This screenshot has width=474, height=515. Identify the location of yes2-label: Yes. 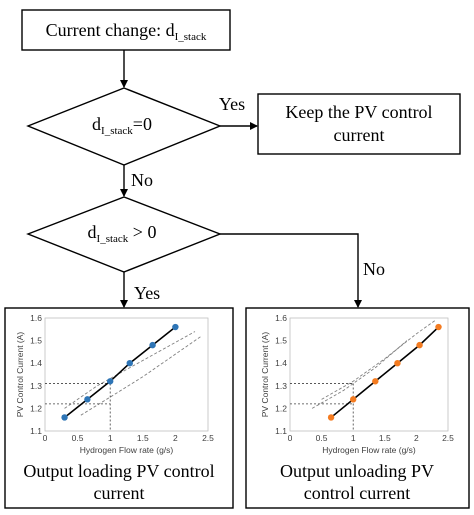
(147, 293).